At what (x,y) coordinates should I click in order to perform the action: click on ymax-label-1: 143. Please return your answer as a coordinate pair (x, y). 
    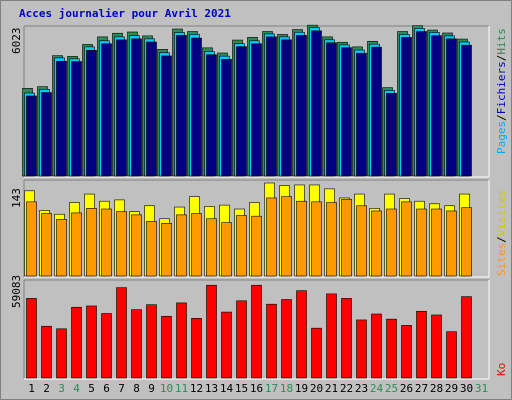
    Looking at the image, I should click on (16, 198).